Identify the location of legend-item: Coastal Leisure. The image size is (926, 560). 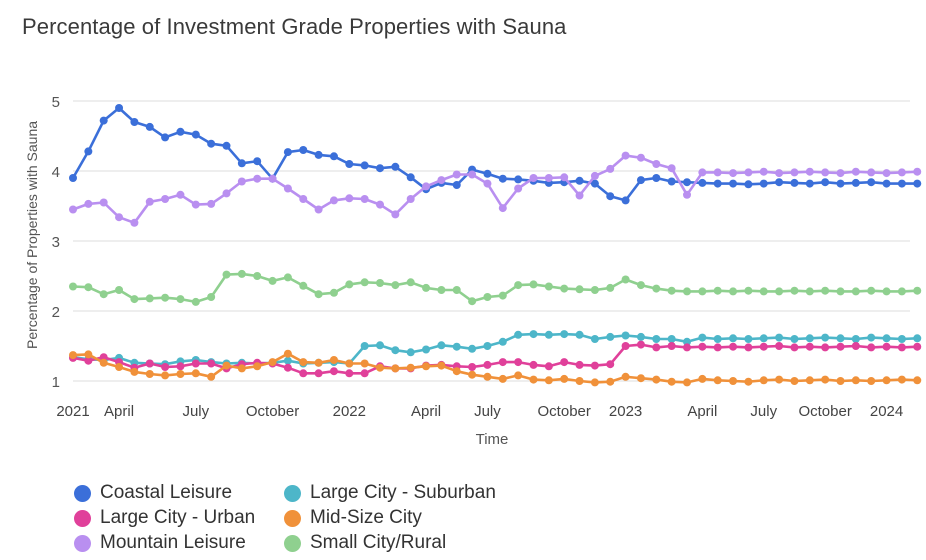
(179, 493).